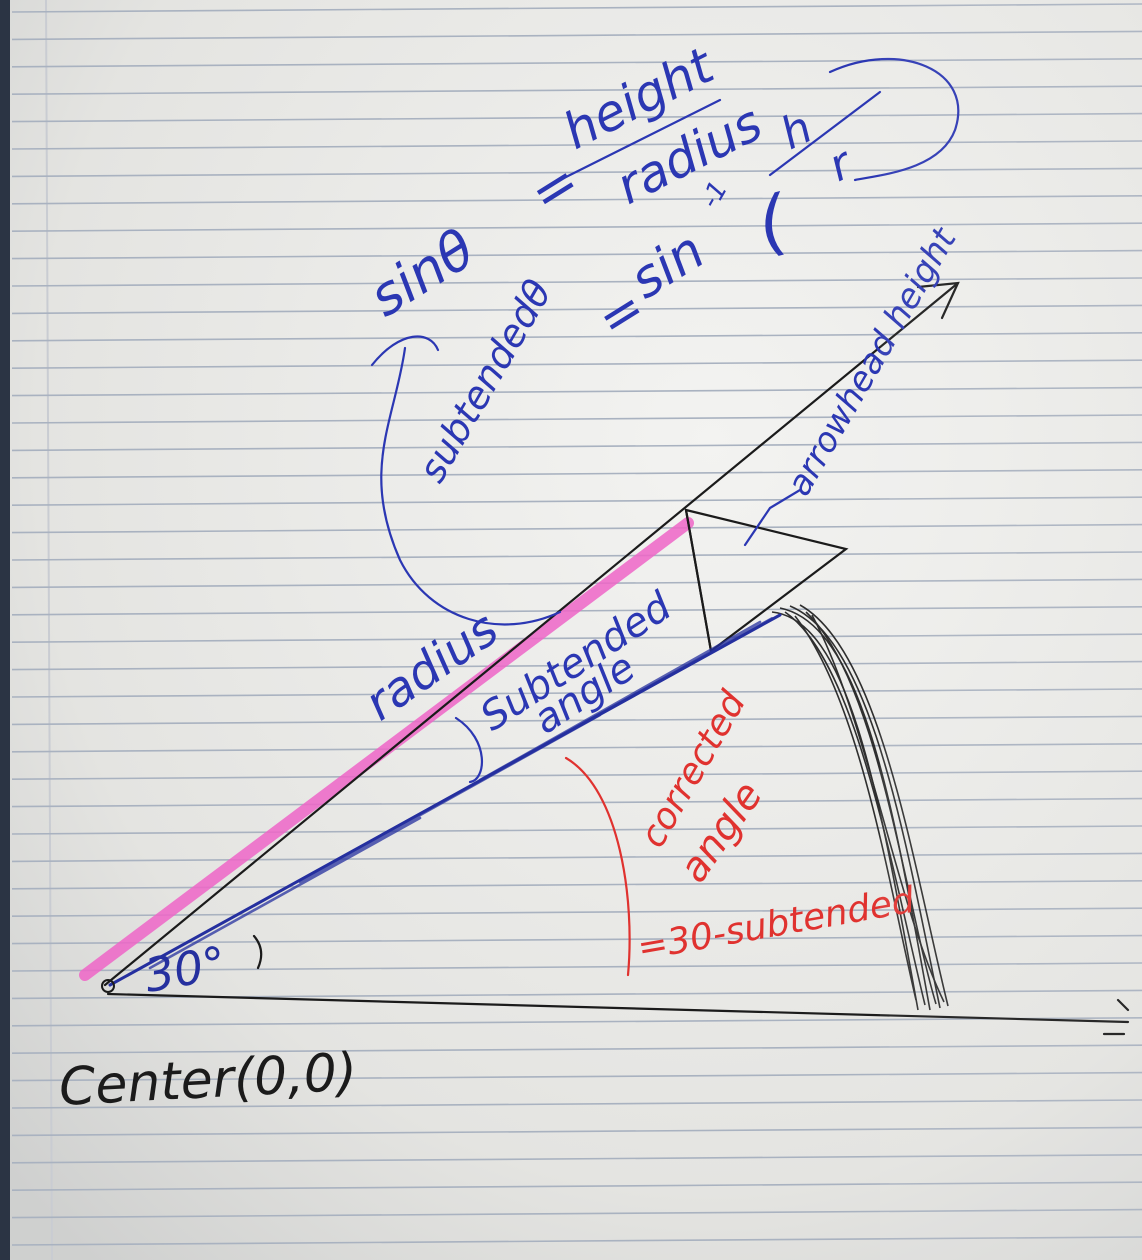 Image resolution: width=1142 pixels, height=1260 pixels. I want to click on center-point, so click(108, 986).